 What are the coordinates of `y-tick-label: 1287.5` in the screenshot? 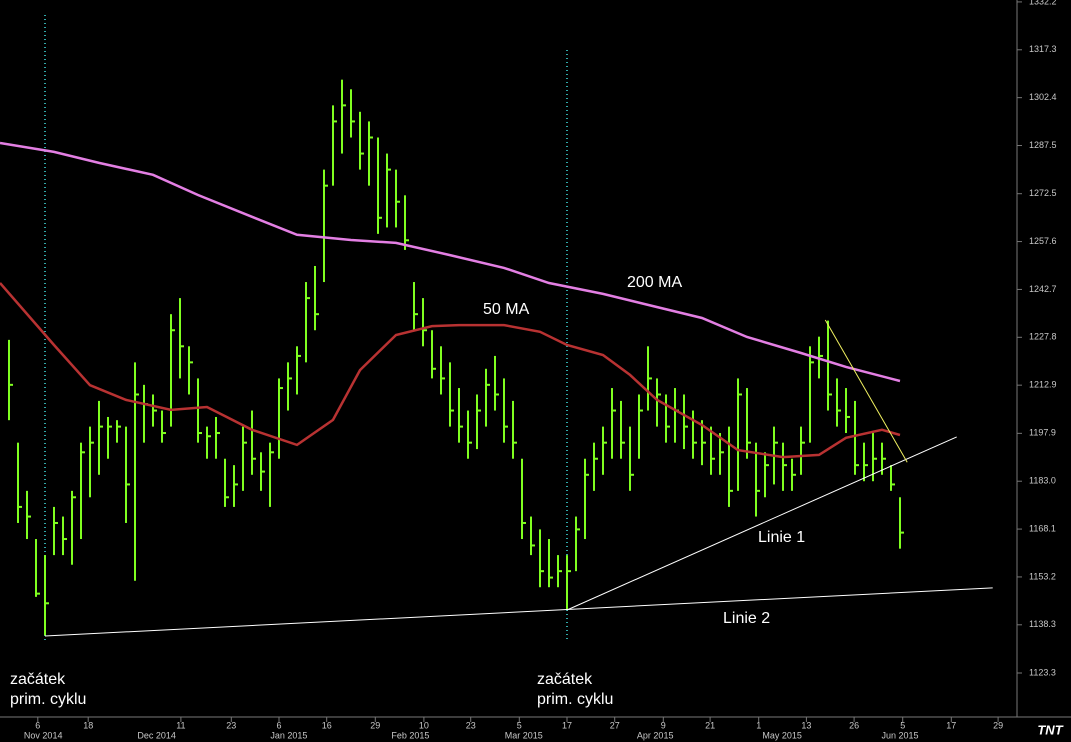 It's located at (1043, 145).